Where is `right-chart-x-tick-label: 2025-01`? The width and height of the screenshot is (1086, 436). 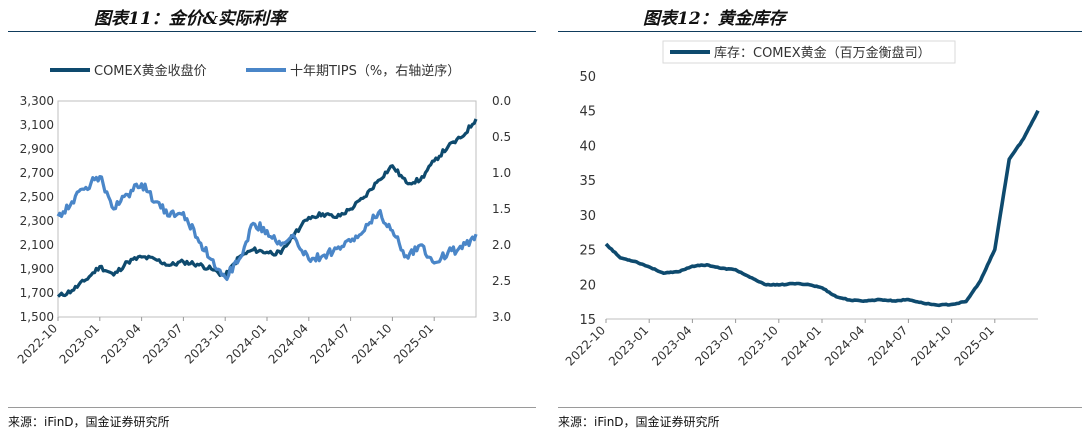
right-chart-x-tick-label: 2025-01 is located at coordinates (974, 345).